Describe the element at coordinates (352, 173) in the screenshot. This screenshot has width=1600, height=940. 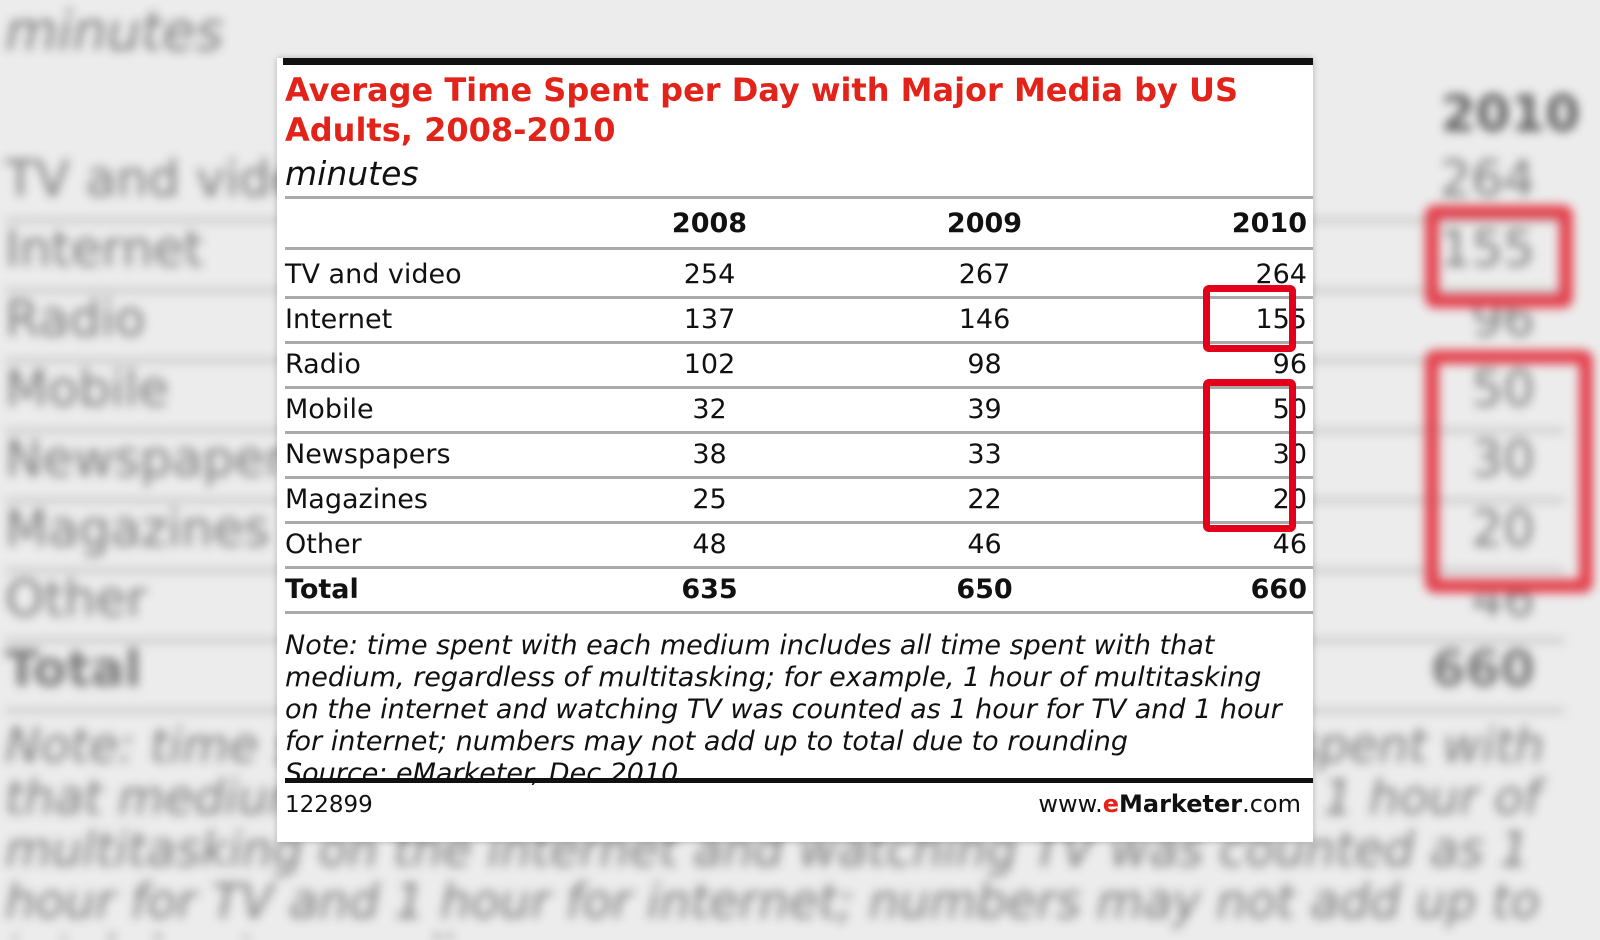
I see `chart-subtitle: minutes` at that location.